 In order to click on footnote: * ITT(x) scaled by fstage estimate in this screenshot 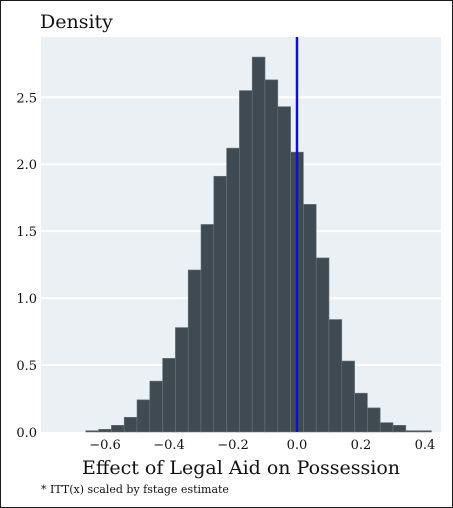, I will do `click(135, 489)`.